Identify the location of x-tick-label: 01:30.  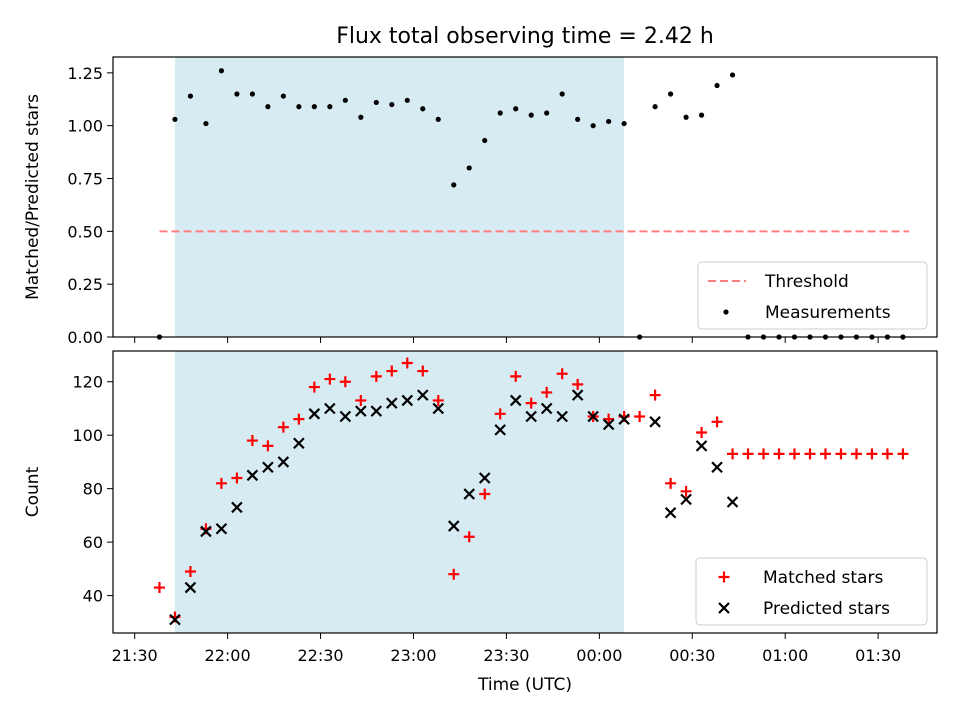
(878, 655).